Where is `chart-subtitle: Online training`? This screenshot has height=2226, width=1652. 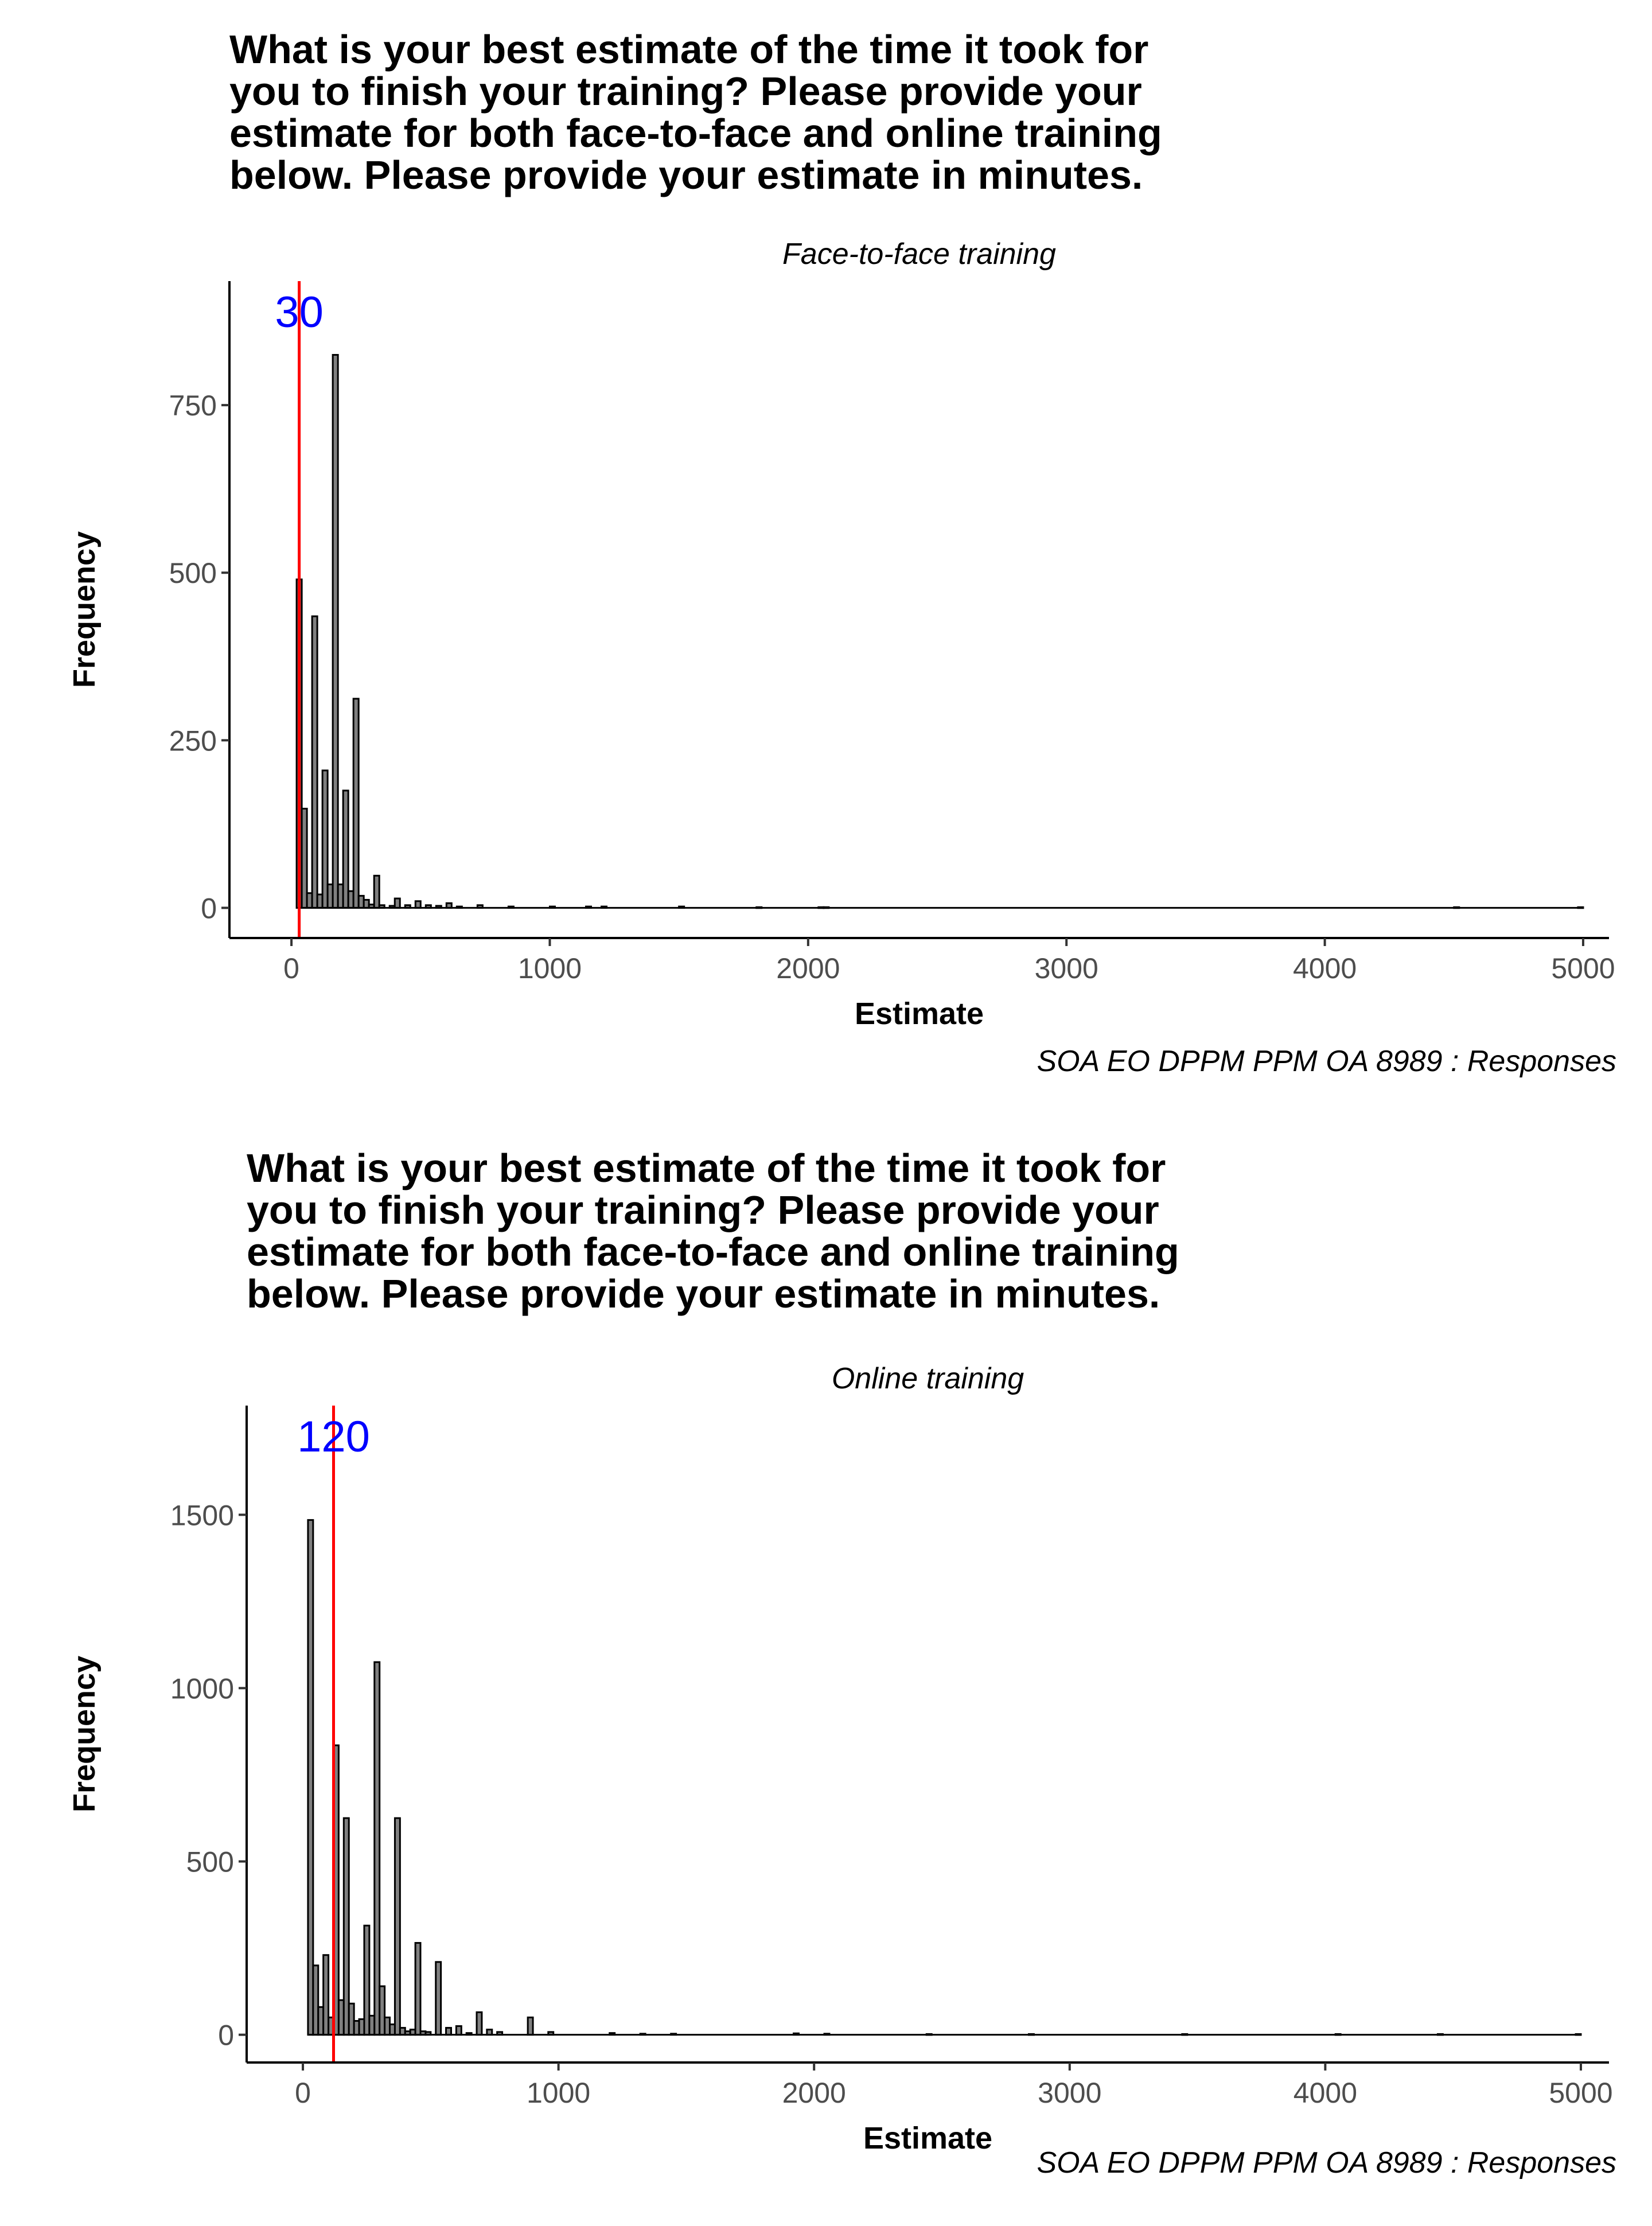 chart-subtitle: Online training is located at coordinates (928, 1378).